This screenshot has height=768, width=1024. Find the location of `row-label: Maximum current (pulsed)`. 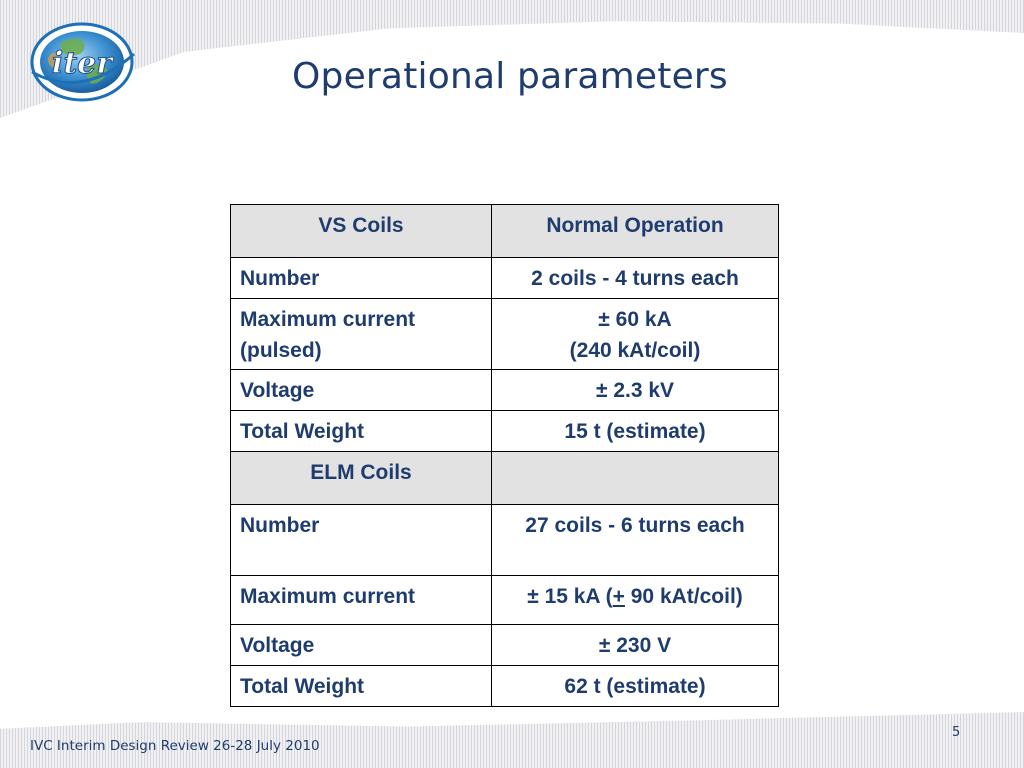

row-label: Maximum current (pulsed) is located at coordinates (361, 334).